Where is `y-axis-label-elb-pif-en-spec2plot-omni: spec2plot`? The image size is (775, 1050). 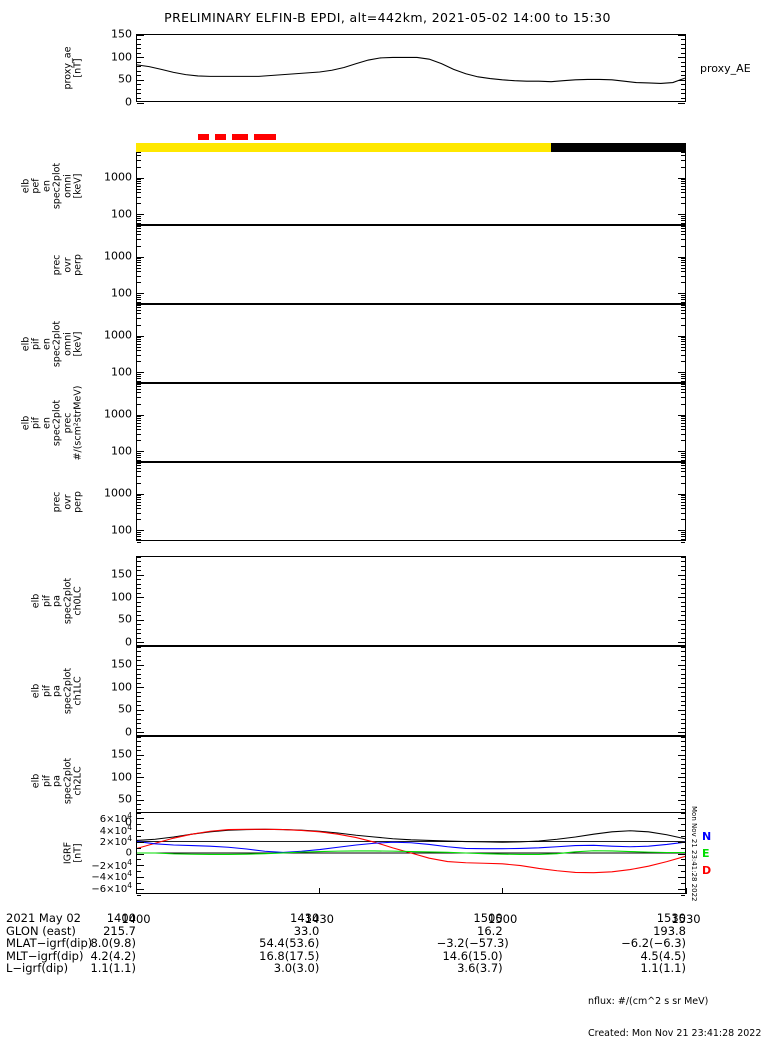 y-axis-label-elb-pif-en-spec2plot-omni: spec2plot is located at coordinates (57, 343).